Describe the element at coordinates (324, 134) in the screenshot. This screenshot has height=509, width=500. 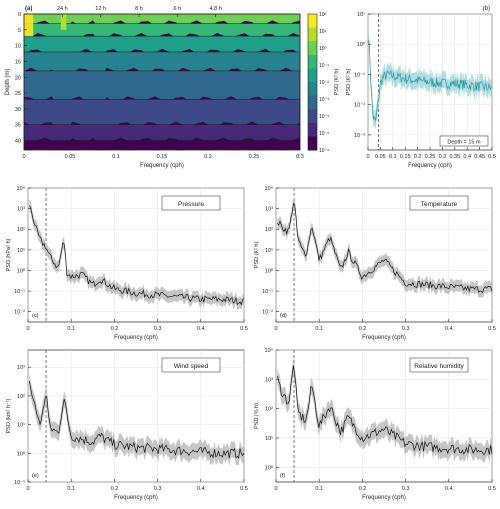
I see `colorbar-tick-label: 10⁻⁵` at that location.